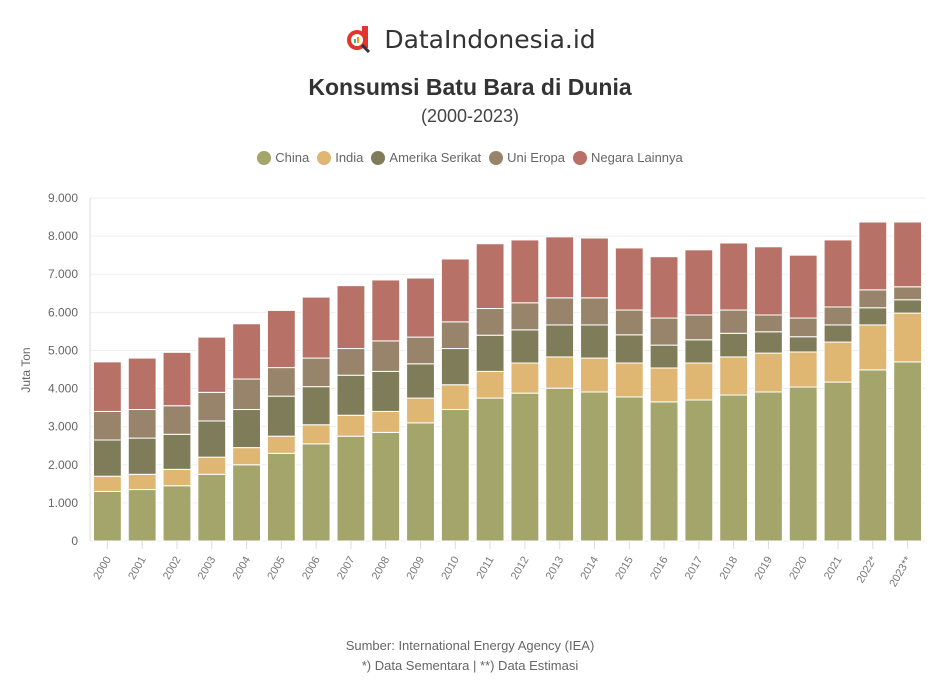 The height and width of the screenshot is (682, 940). I want to click on y-axis-label: Juta Ton, so click(26, 369).